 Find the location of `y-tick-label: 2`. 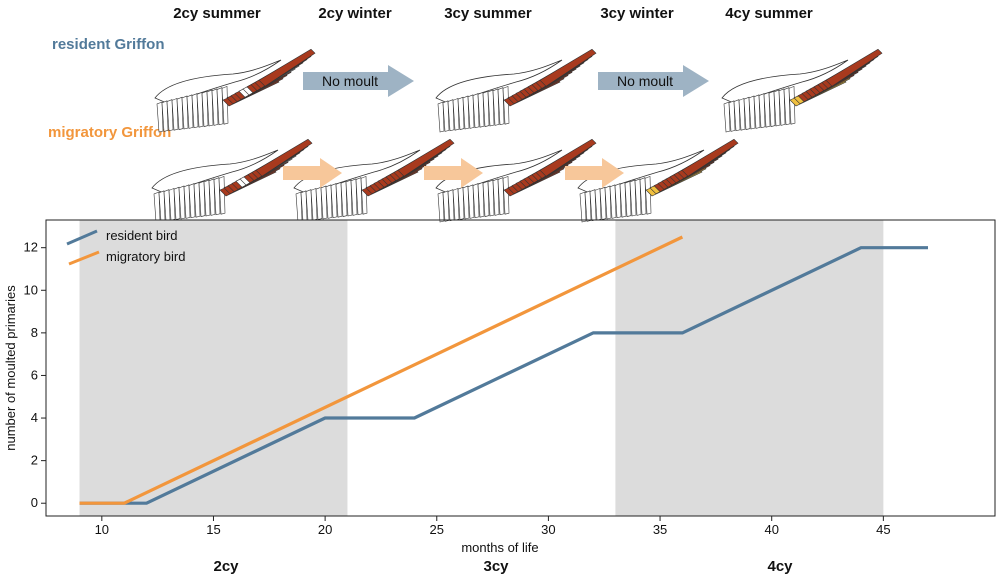

y-tick-label: 2 is located at coordinates (34, 460).